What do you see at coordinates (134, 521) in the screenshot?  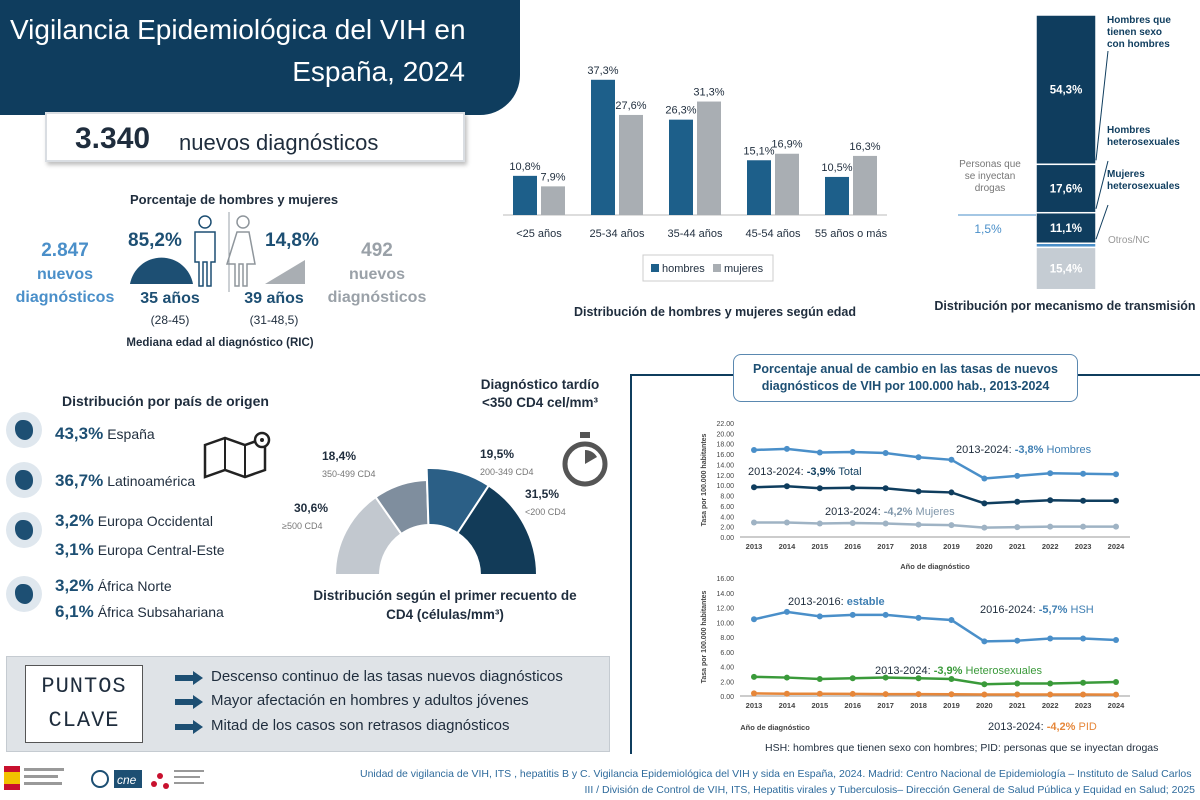 I see `origin-item: 3,2% Europa Occidental` at bounding box center [134, 521].